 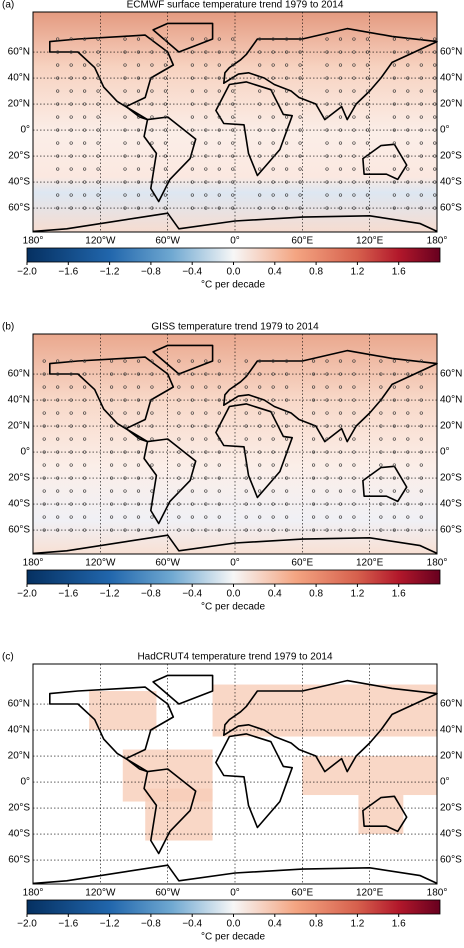 What do you see at coordinates (275, 924) in the screenshot?
I see `colorbar-tick-label: 0.4` at bounding box center [275, 924].